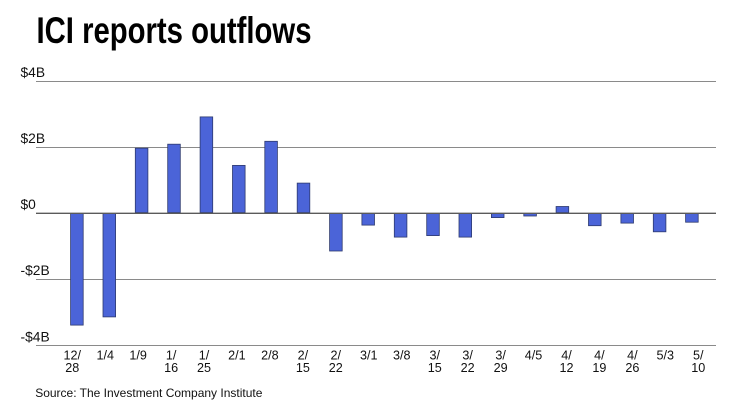  What do you see at coordinates (33, 138) in the screenshot?
I see `svg-text: $2B` at bounding box center [33, 138].